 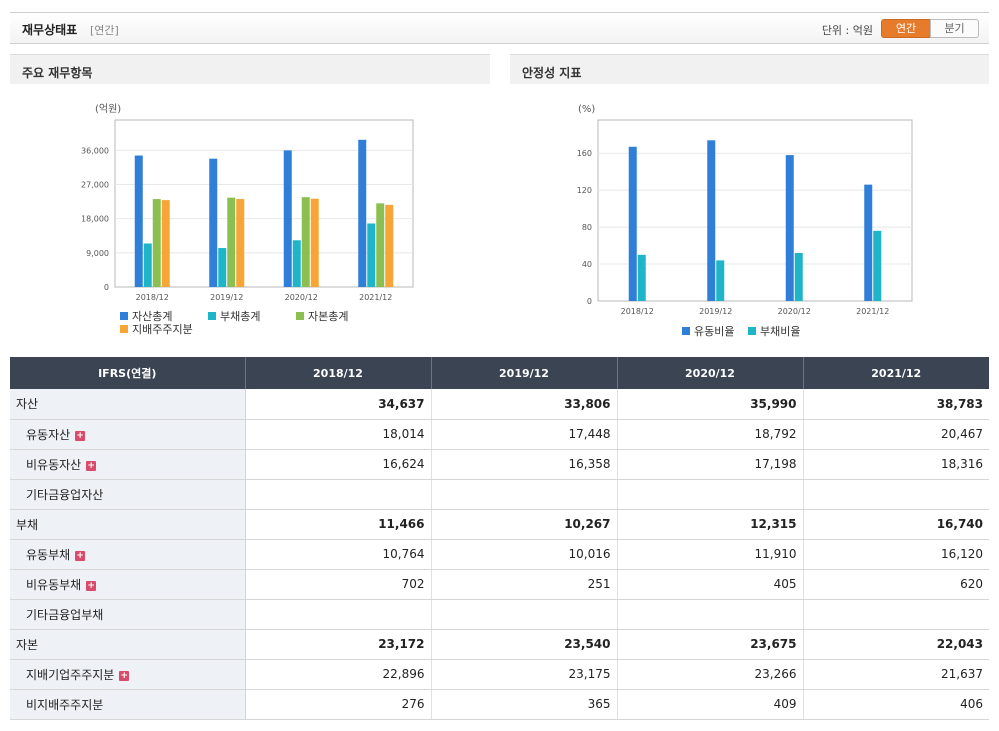 I want to click on value-cell: 34,637, so click(x=338, y=404).